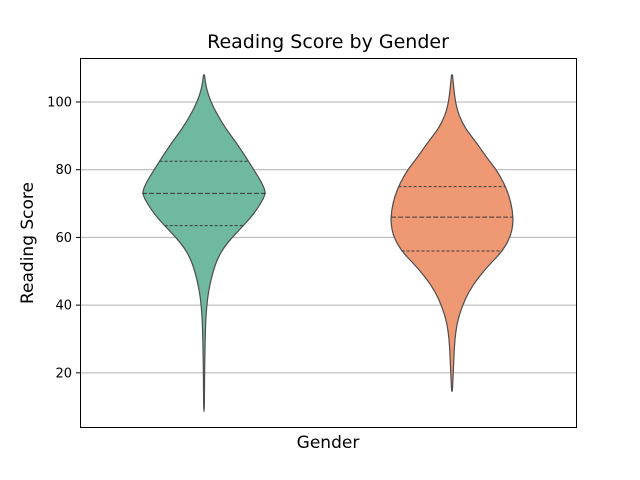 This screenshot has width=640, height=480. What do you see at coordinates (328, 42) in the screenshot?
I see `chart-title: Reading Score by Gender` at bounding box center [328, 42].